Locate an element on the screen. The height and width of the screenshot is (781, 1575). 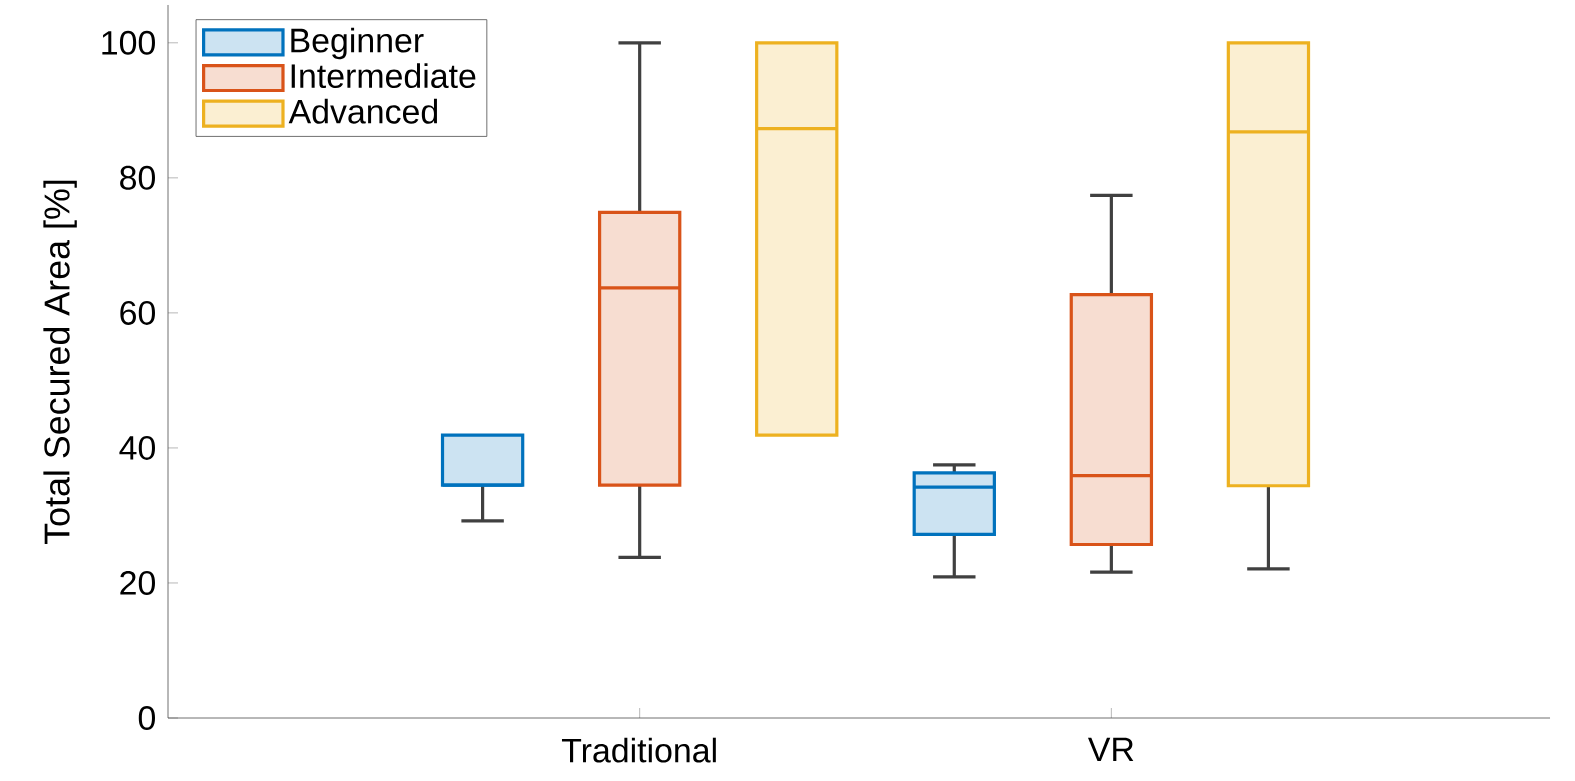
y-tick-label: 80 is located at coordinates (137, 177).